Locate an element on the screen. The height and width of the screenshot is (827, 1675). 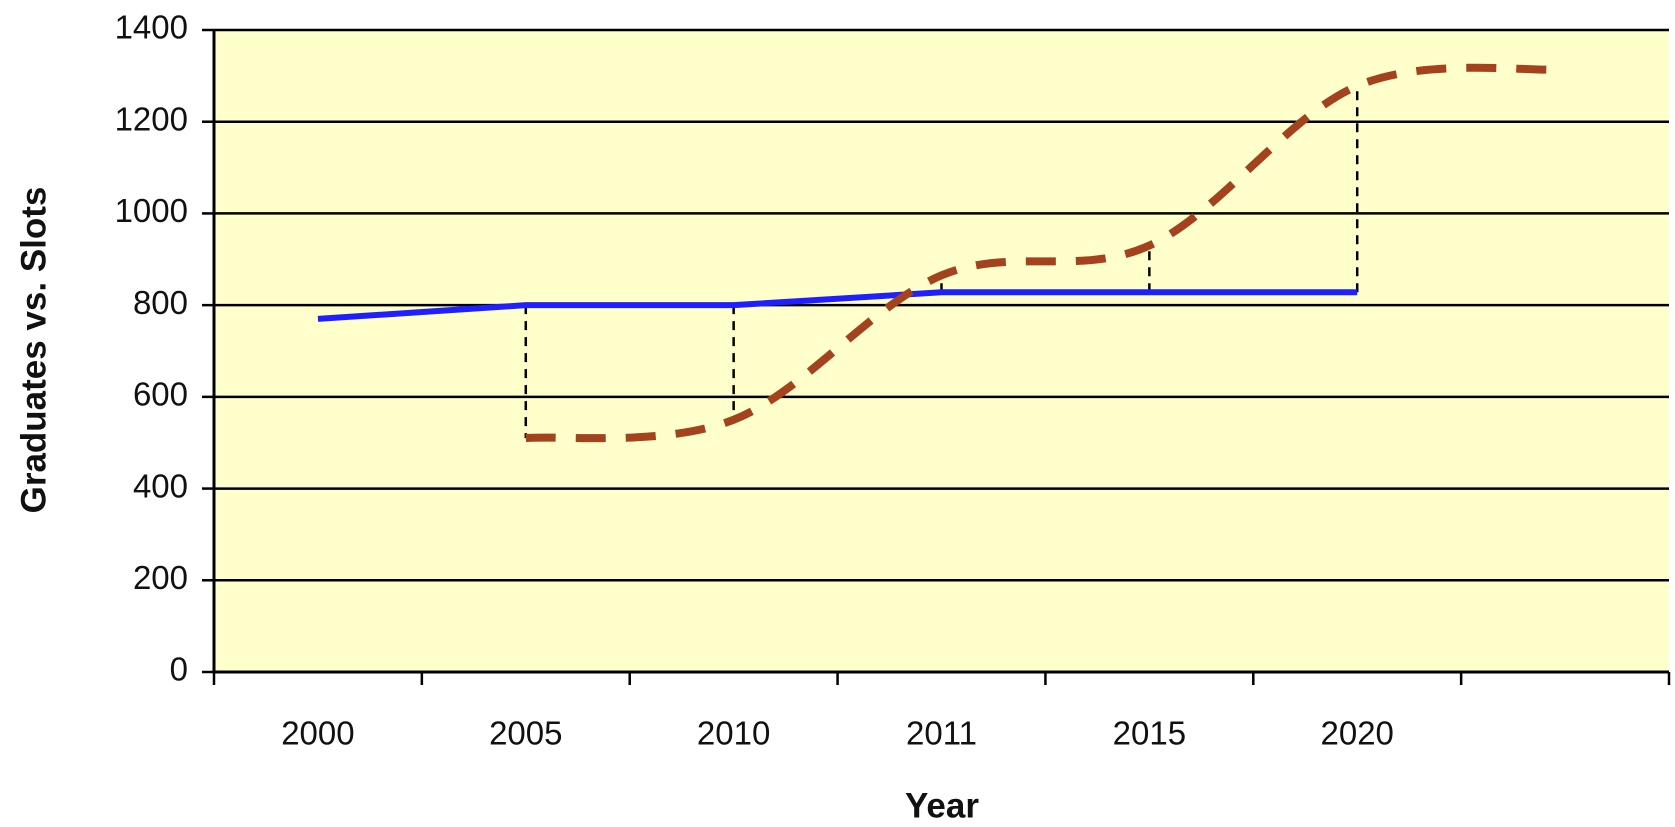
y-tick-label: 800 is located at coordinates (160, 302).